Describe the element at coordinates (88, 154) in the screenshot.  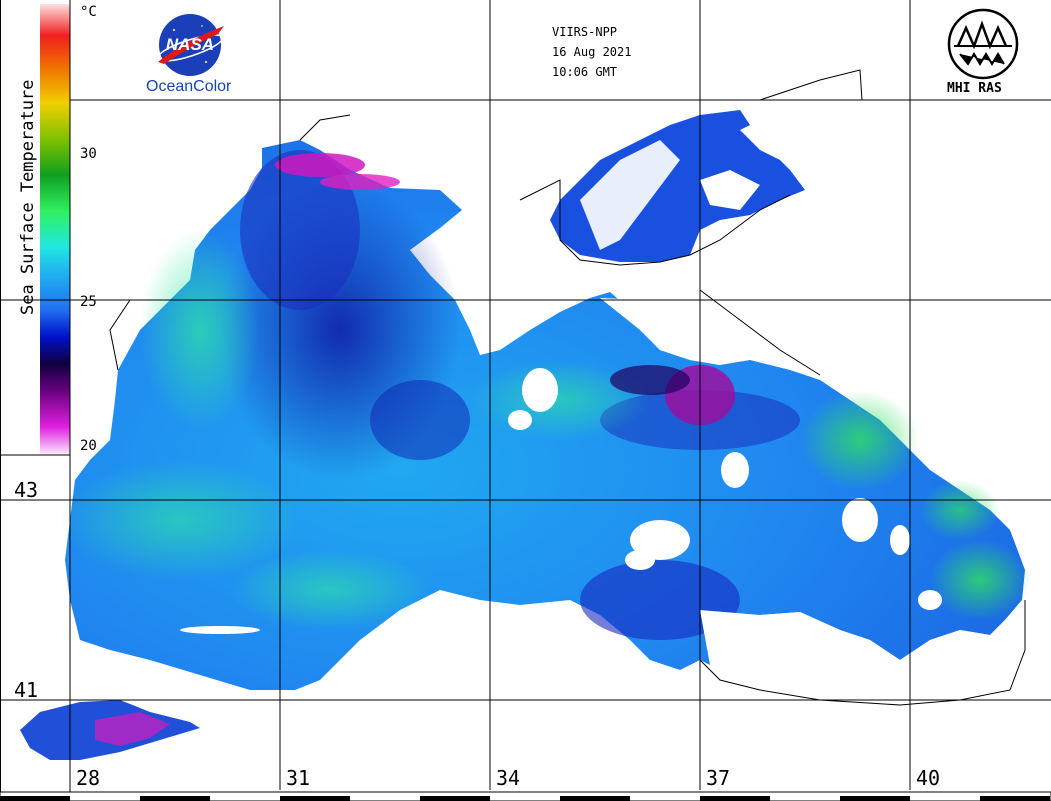
I see `colorbar-tick-30: 30` at that location.